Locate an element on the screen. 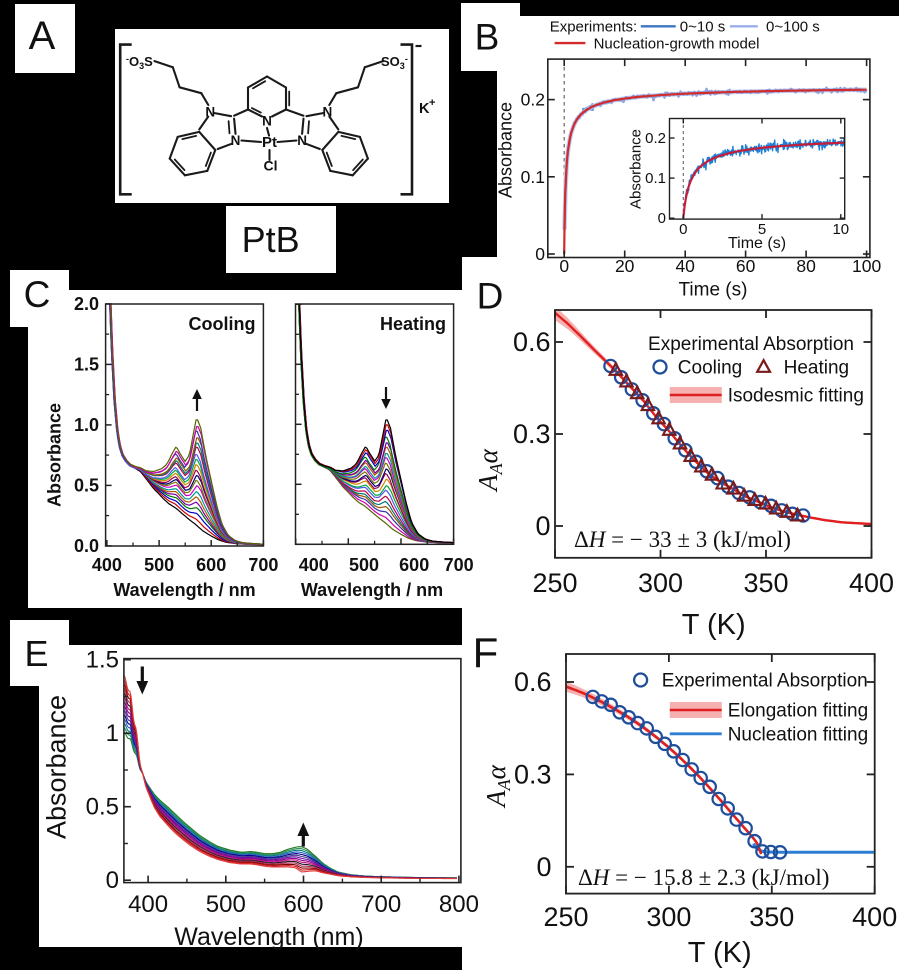 The image size is (899, 970). svg-text: 0.0 is located at coordinates (86, 546).